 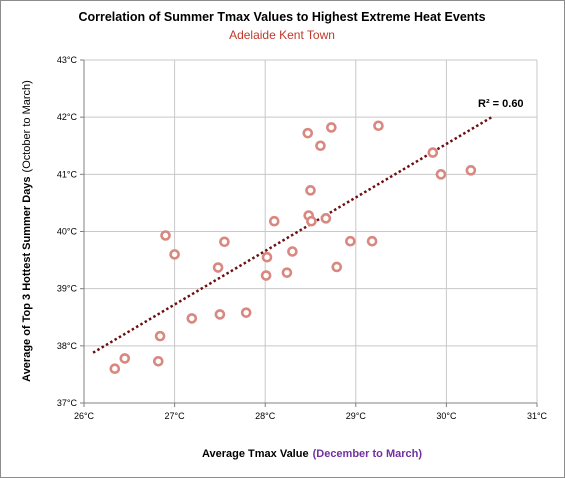 What do you see at coordinates (312, 454) in the screenshot?
I see `x-axis-label: Average Tmax Value (December to March)` at bounding box center [312, 454].